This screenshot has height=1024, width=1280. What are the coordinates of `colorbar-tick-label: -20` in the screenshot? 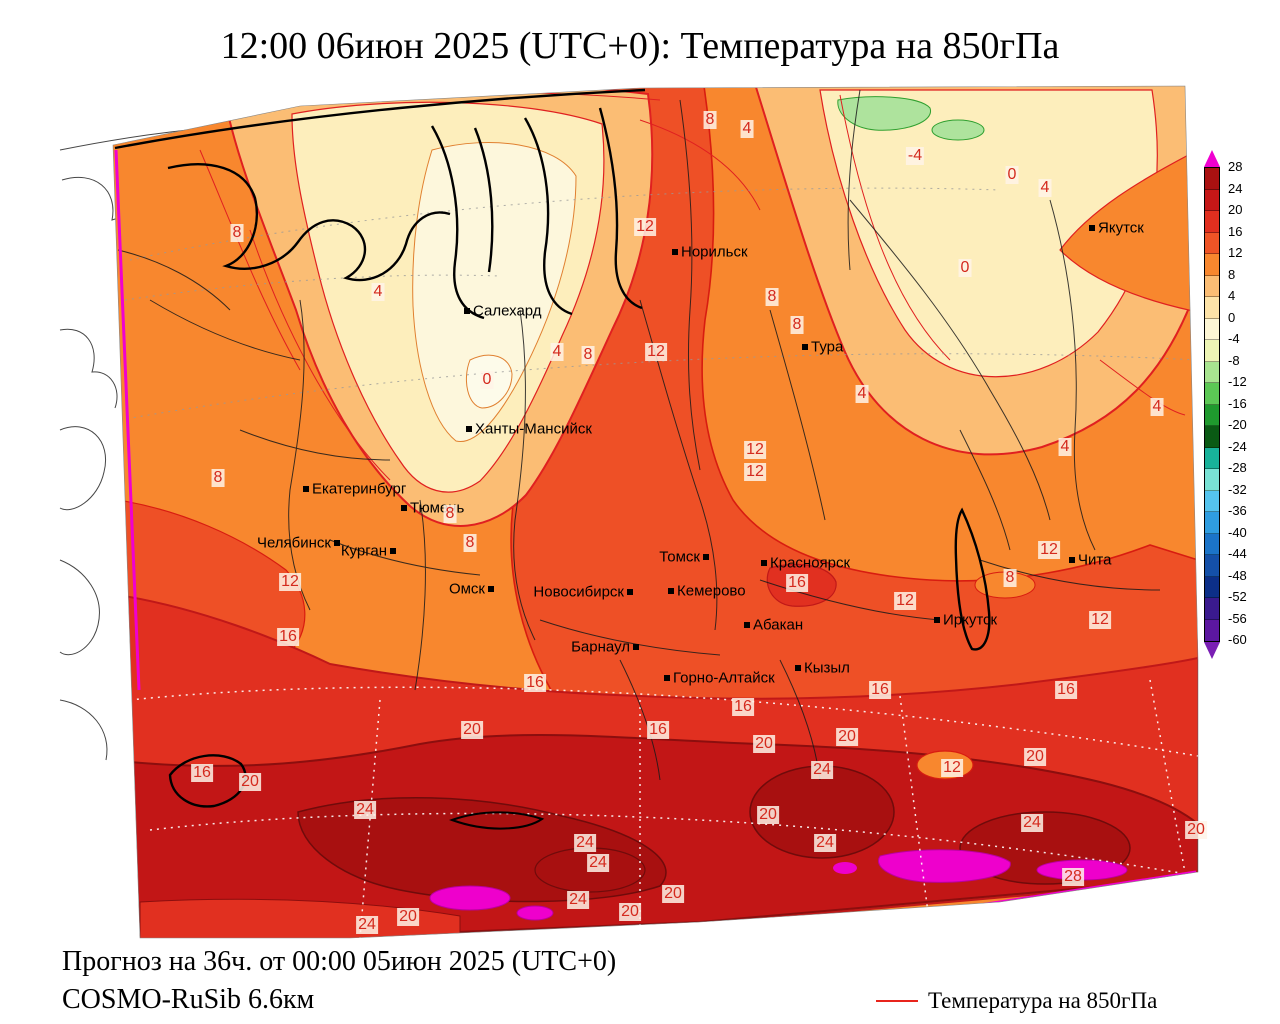 It's located at (1237, 424).